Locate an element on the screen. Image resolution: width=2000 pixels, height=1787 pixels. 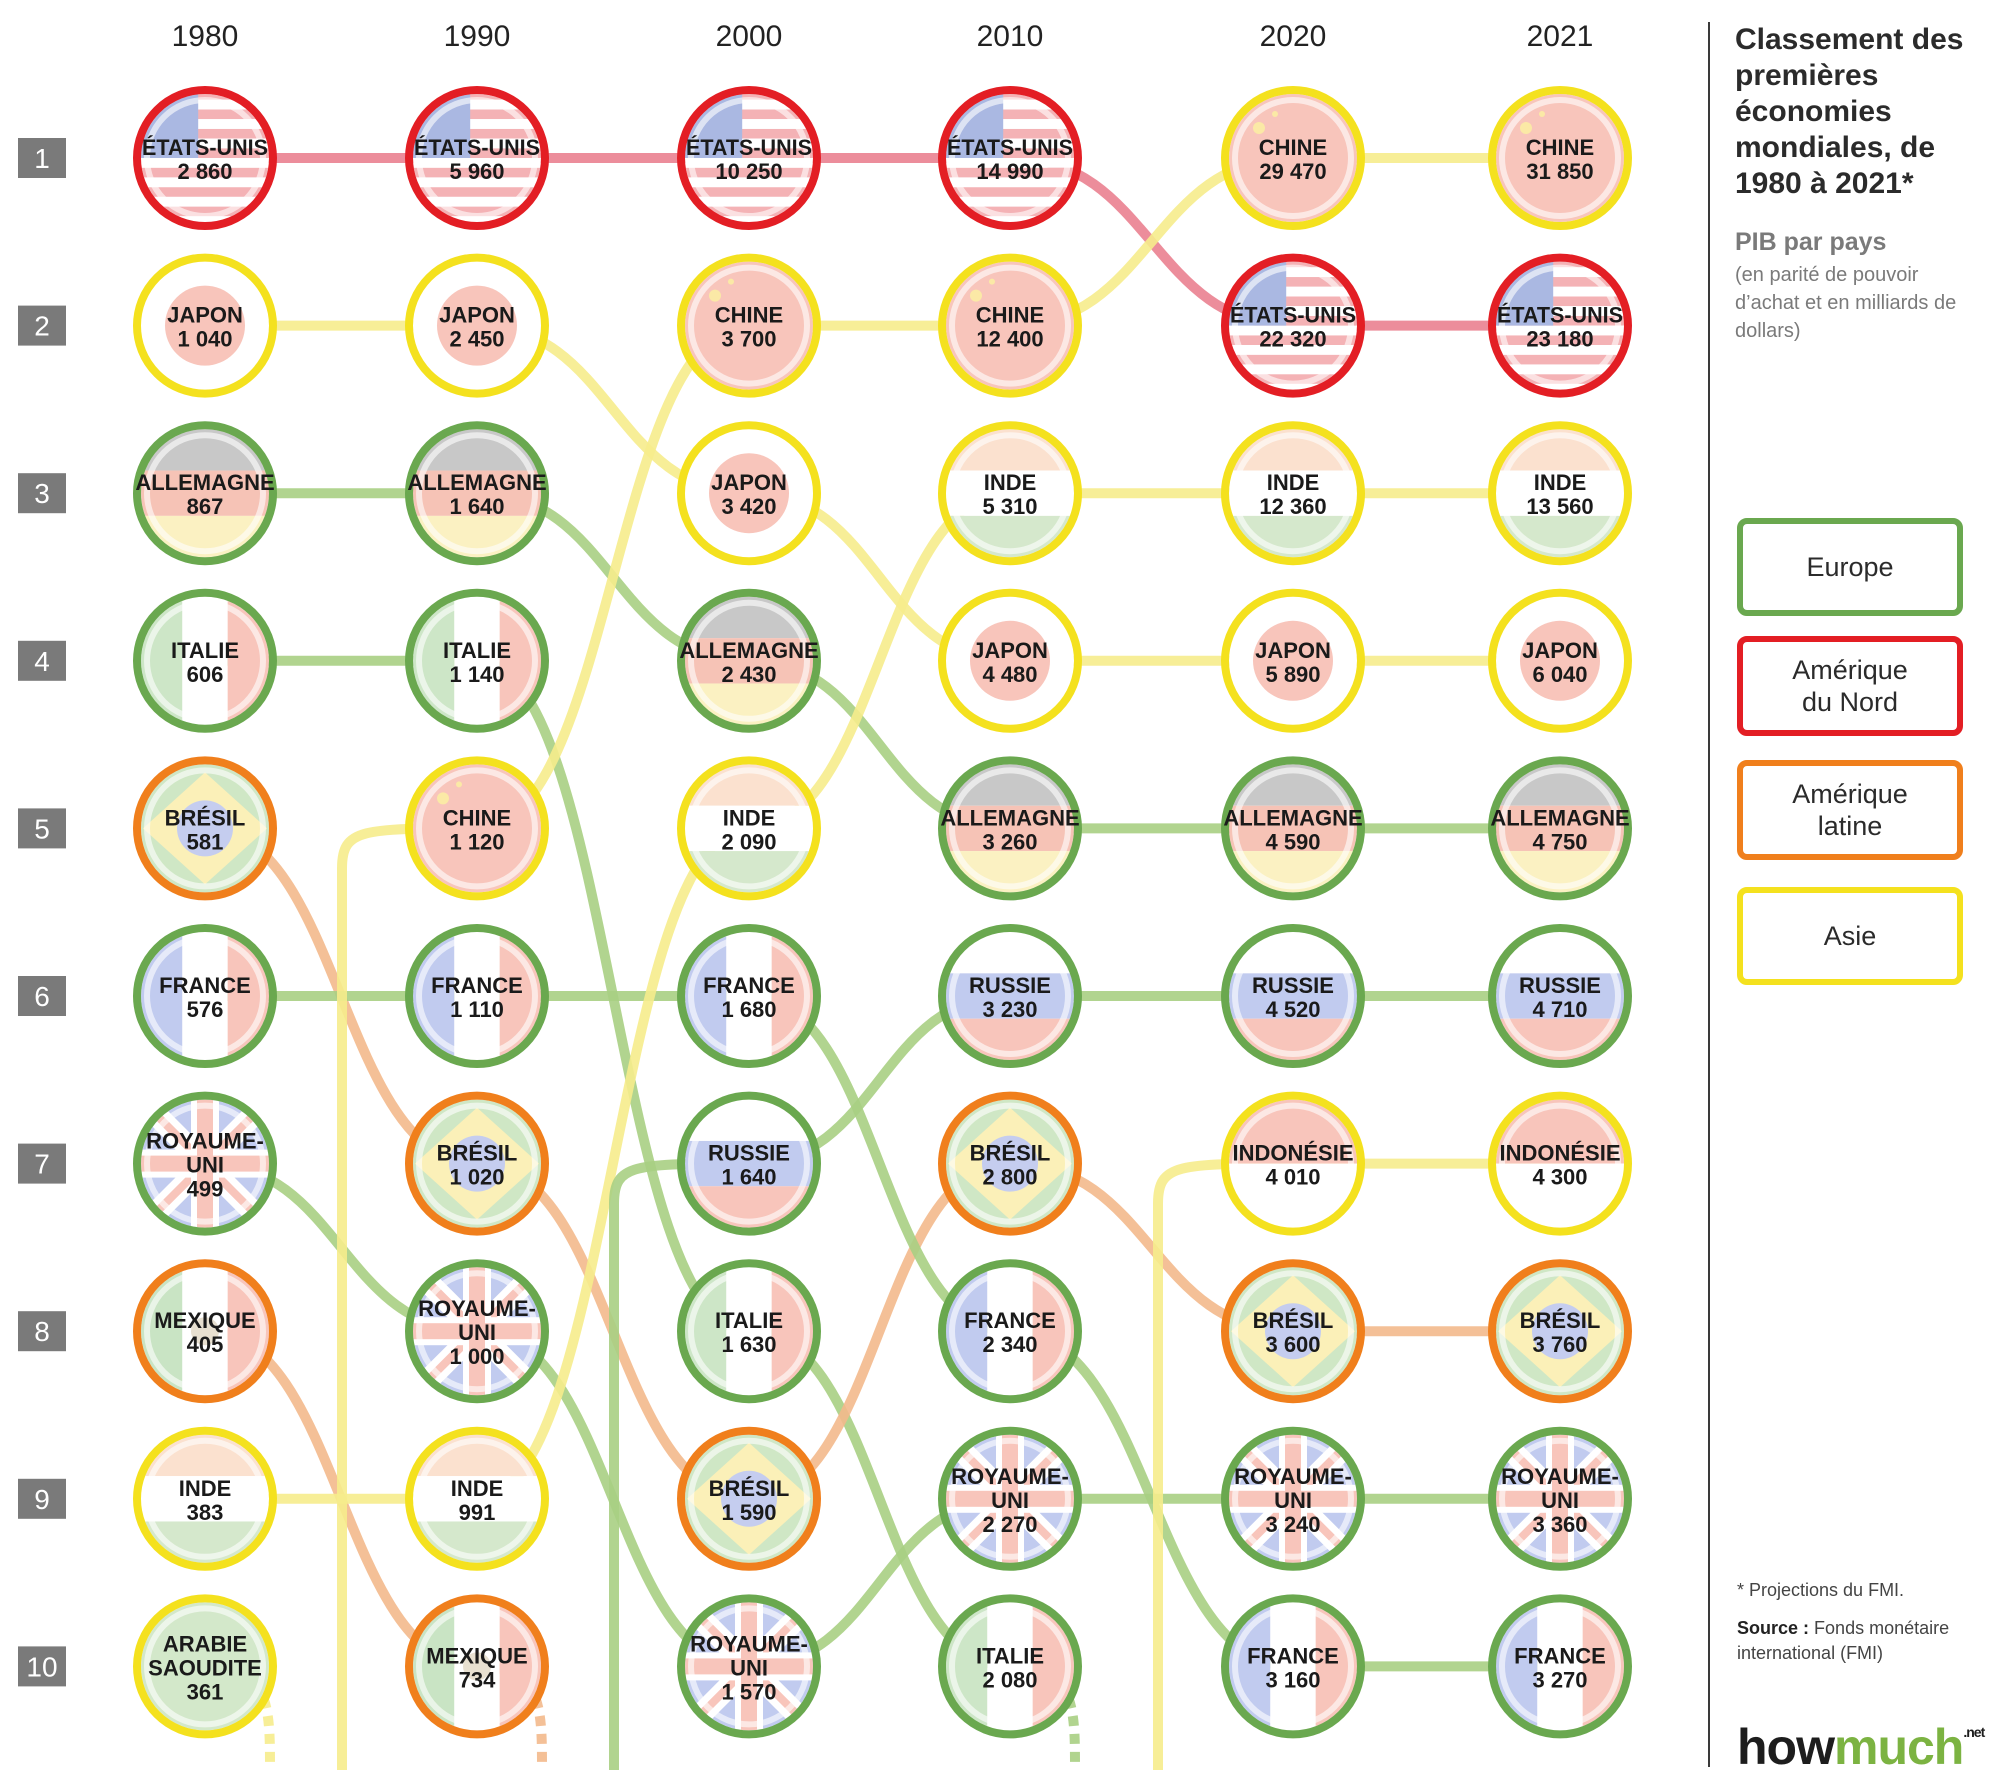
node-value: 2 800 is located at coordinates (1009, 1177).